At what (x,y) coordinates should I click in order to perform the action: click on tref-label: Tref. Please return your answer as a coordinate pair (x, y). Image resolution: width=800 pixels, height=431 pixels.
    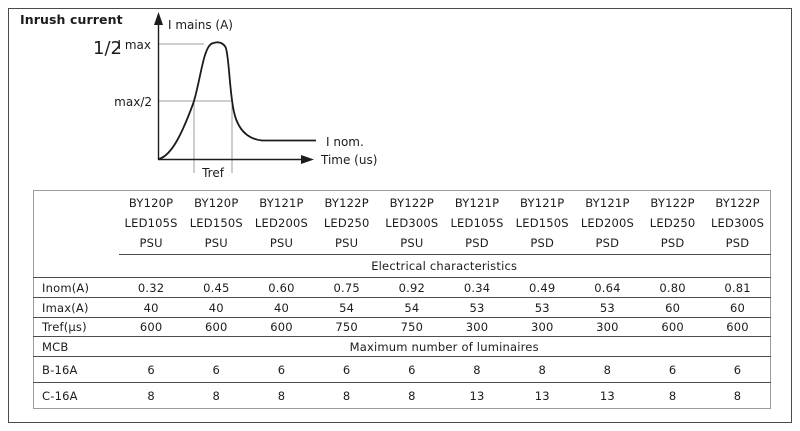
    Looking at the image, I should click on (213, 173).